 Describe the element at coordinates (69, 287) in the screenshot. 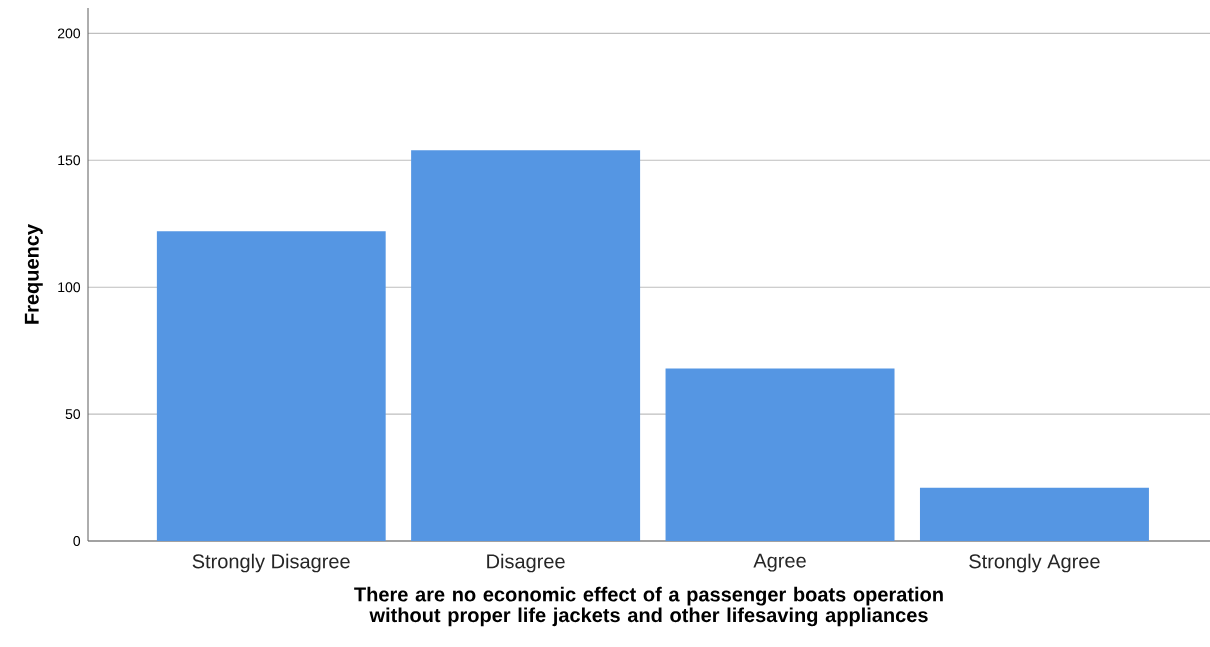

I see `y-tick-label: 100` at that location.